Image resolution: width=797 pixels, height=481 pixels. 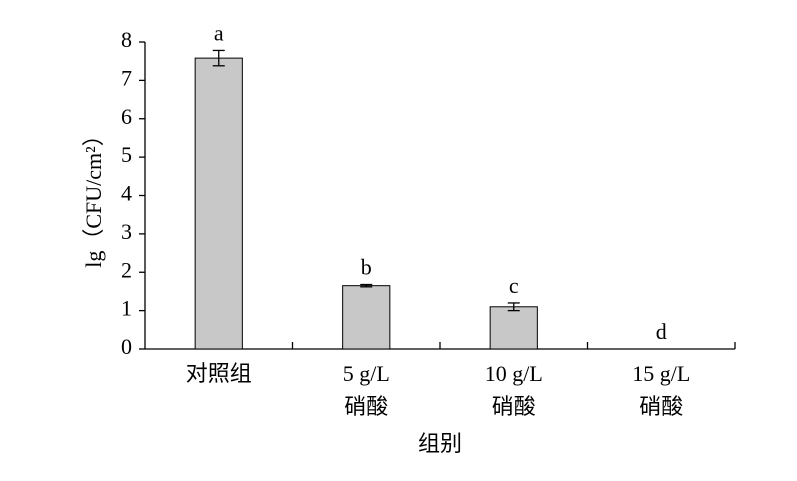 I want to click on y-tick-label: 3, so click(x=126, y=231).